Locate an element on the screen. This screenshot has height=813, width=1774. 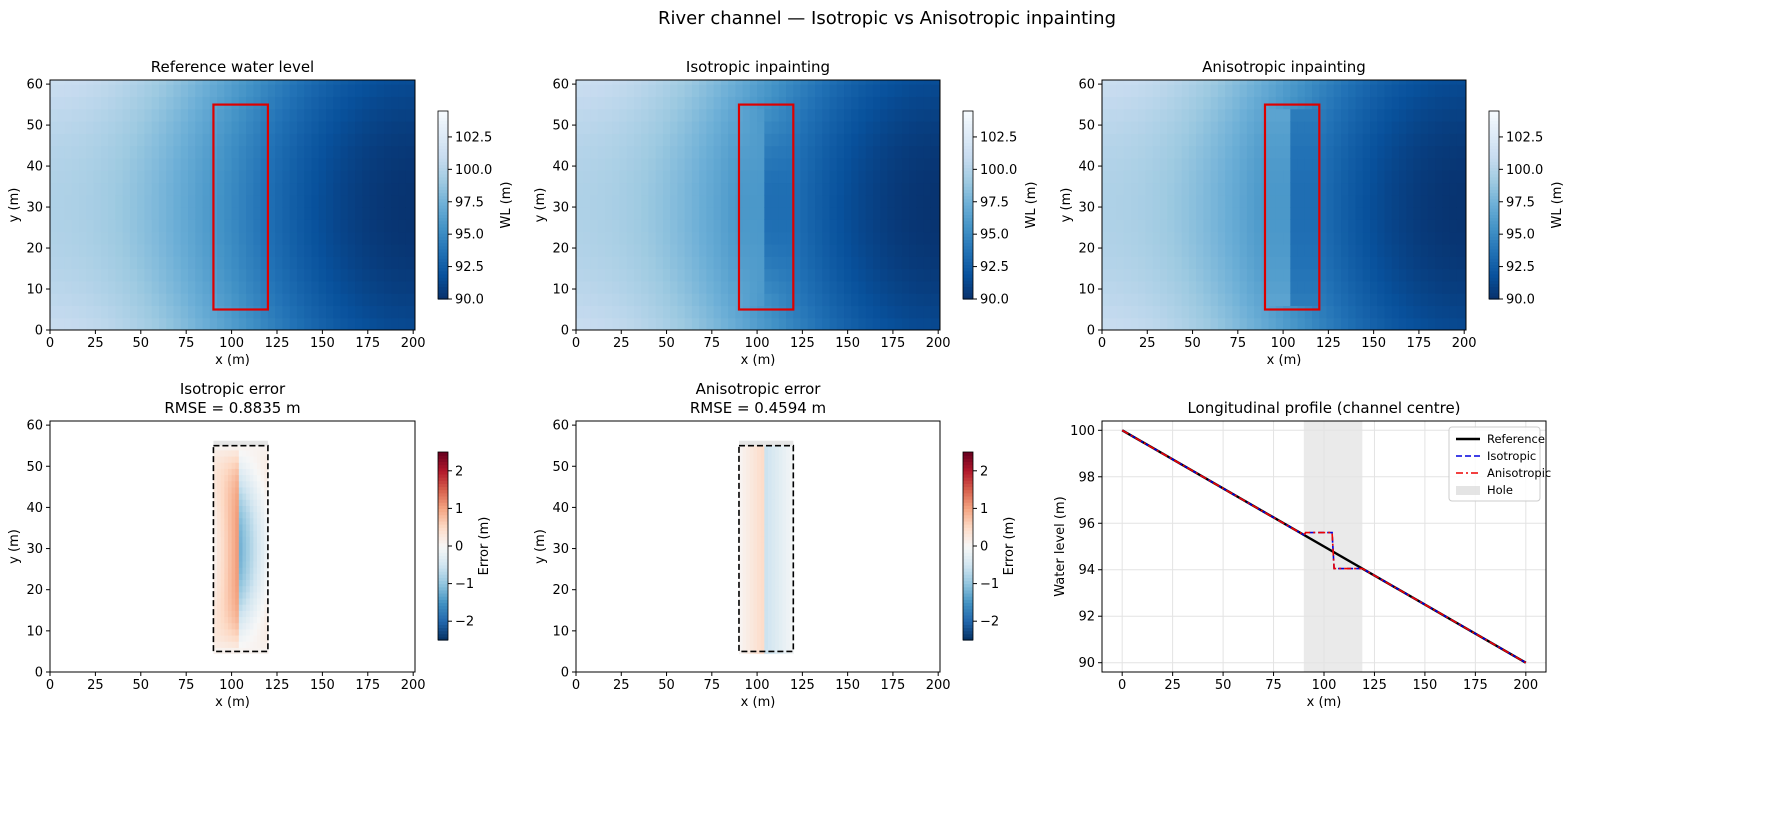
y-tick-label: 96 is located at coordinates (1086, 524).